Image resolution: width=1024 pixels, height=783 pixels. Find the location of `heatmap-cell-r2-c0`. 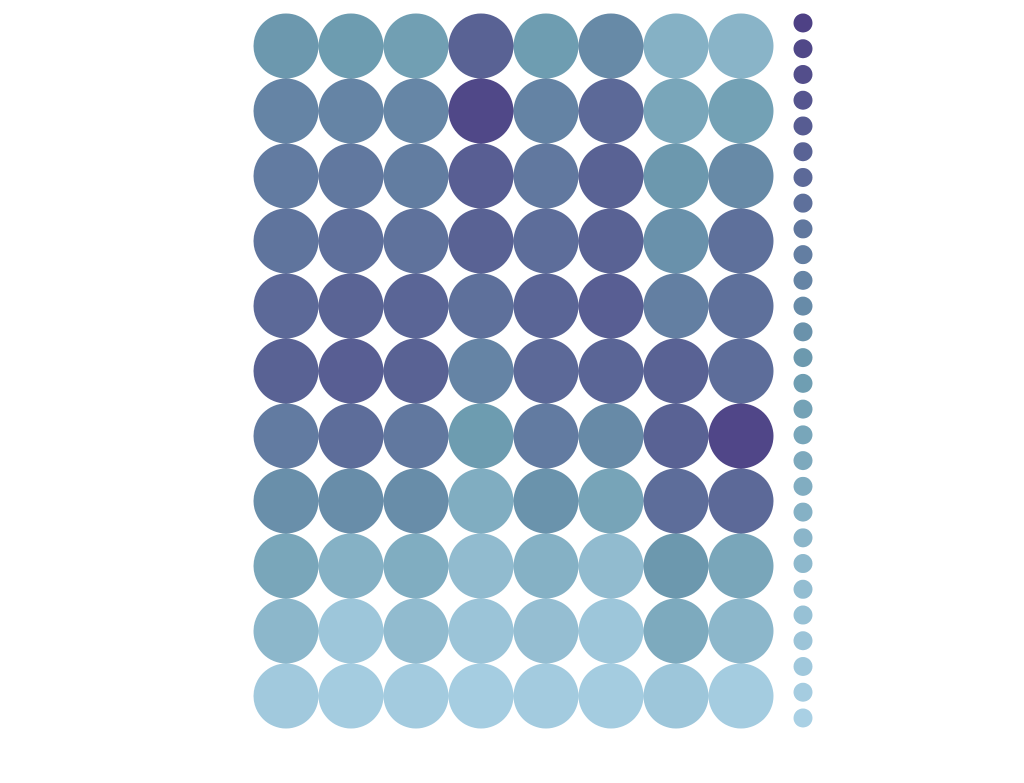

heatmap-cell-r2-c0 is located at coordinates (286, 176).